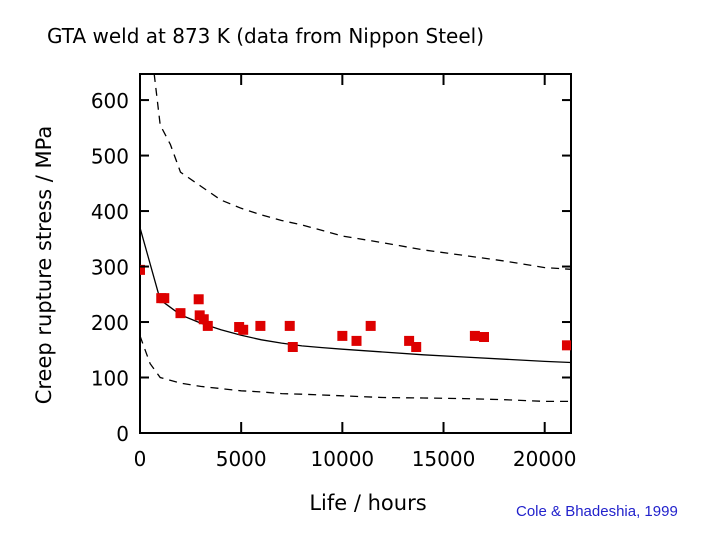 This screenshot has width=719, height=539. I want to click on credit-text: Cole & Bhadeshia, 1999, so click(597, 511).